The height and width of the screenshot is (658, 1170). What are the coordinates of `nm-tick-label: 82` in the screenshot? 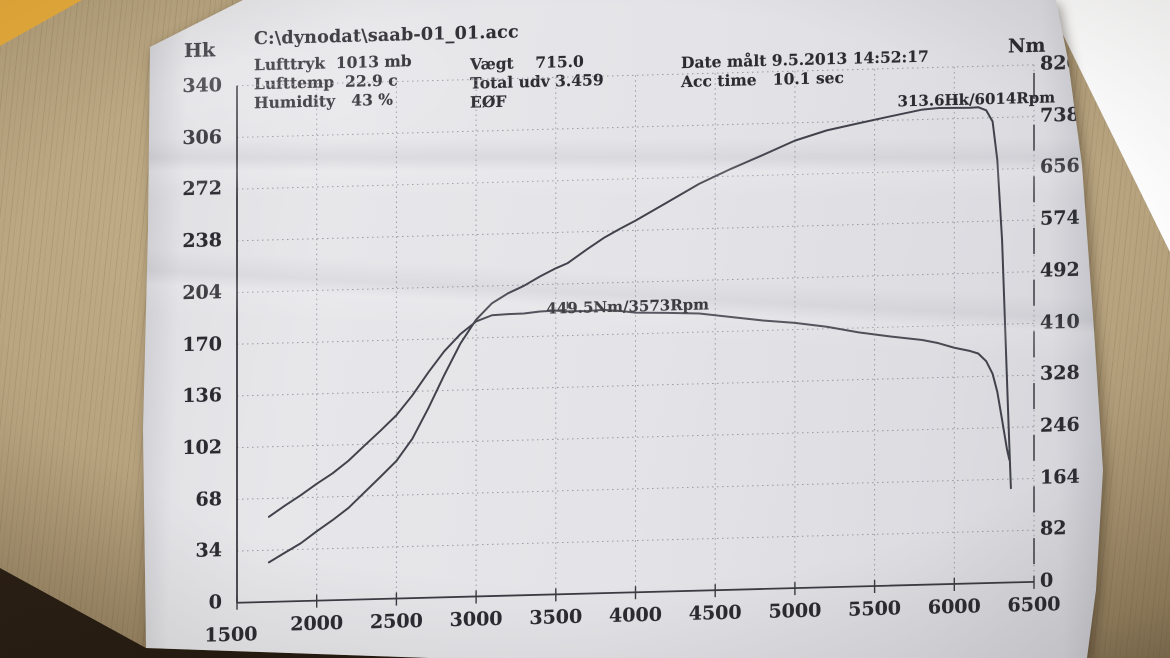 It's located at (1053, 528).